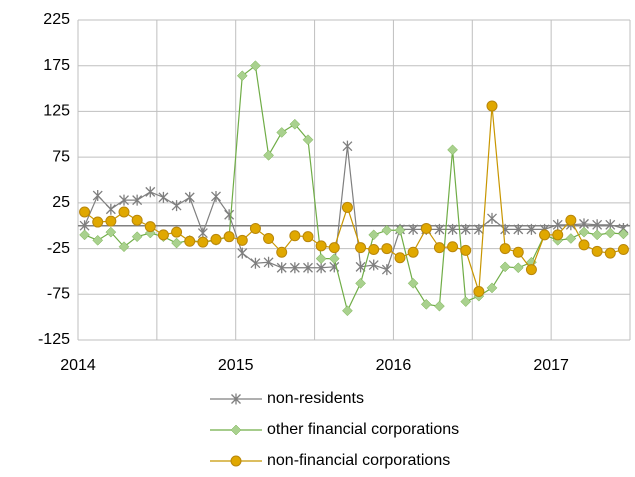 This screenshot has height=477, width=635. What do you see at coordinates (56, 19) in the screenshot?
I see `y-tick-label: 225` at bounding box center [56, 19].